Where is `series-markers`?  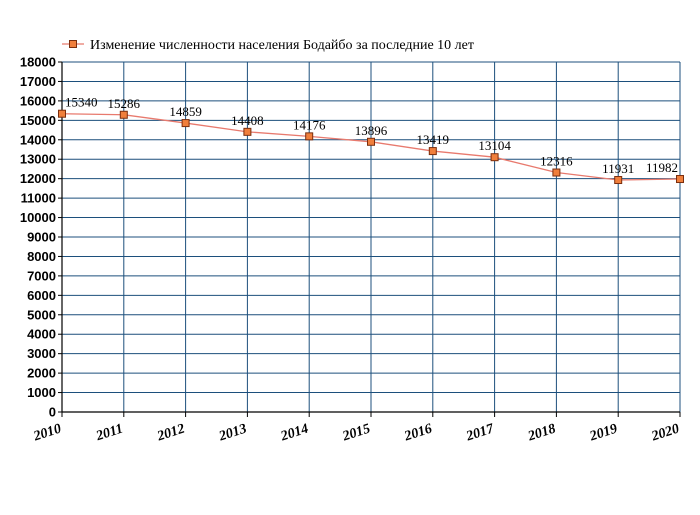 series-markers is located at coordinates (371, 147).